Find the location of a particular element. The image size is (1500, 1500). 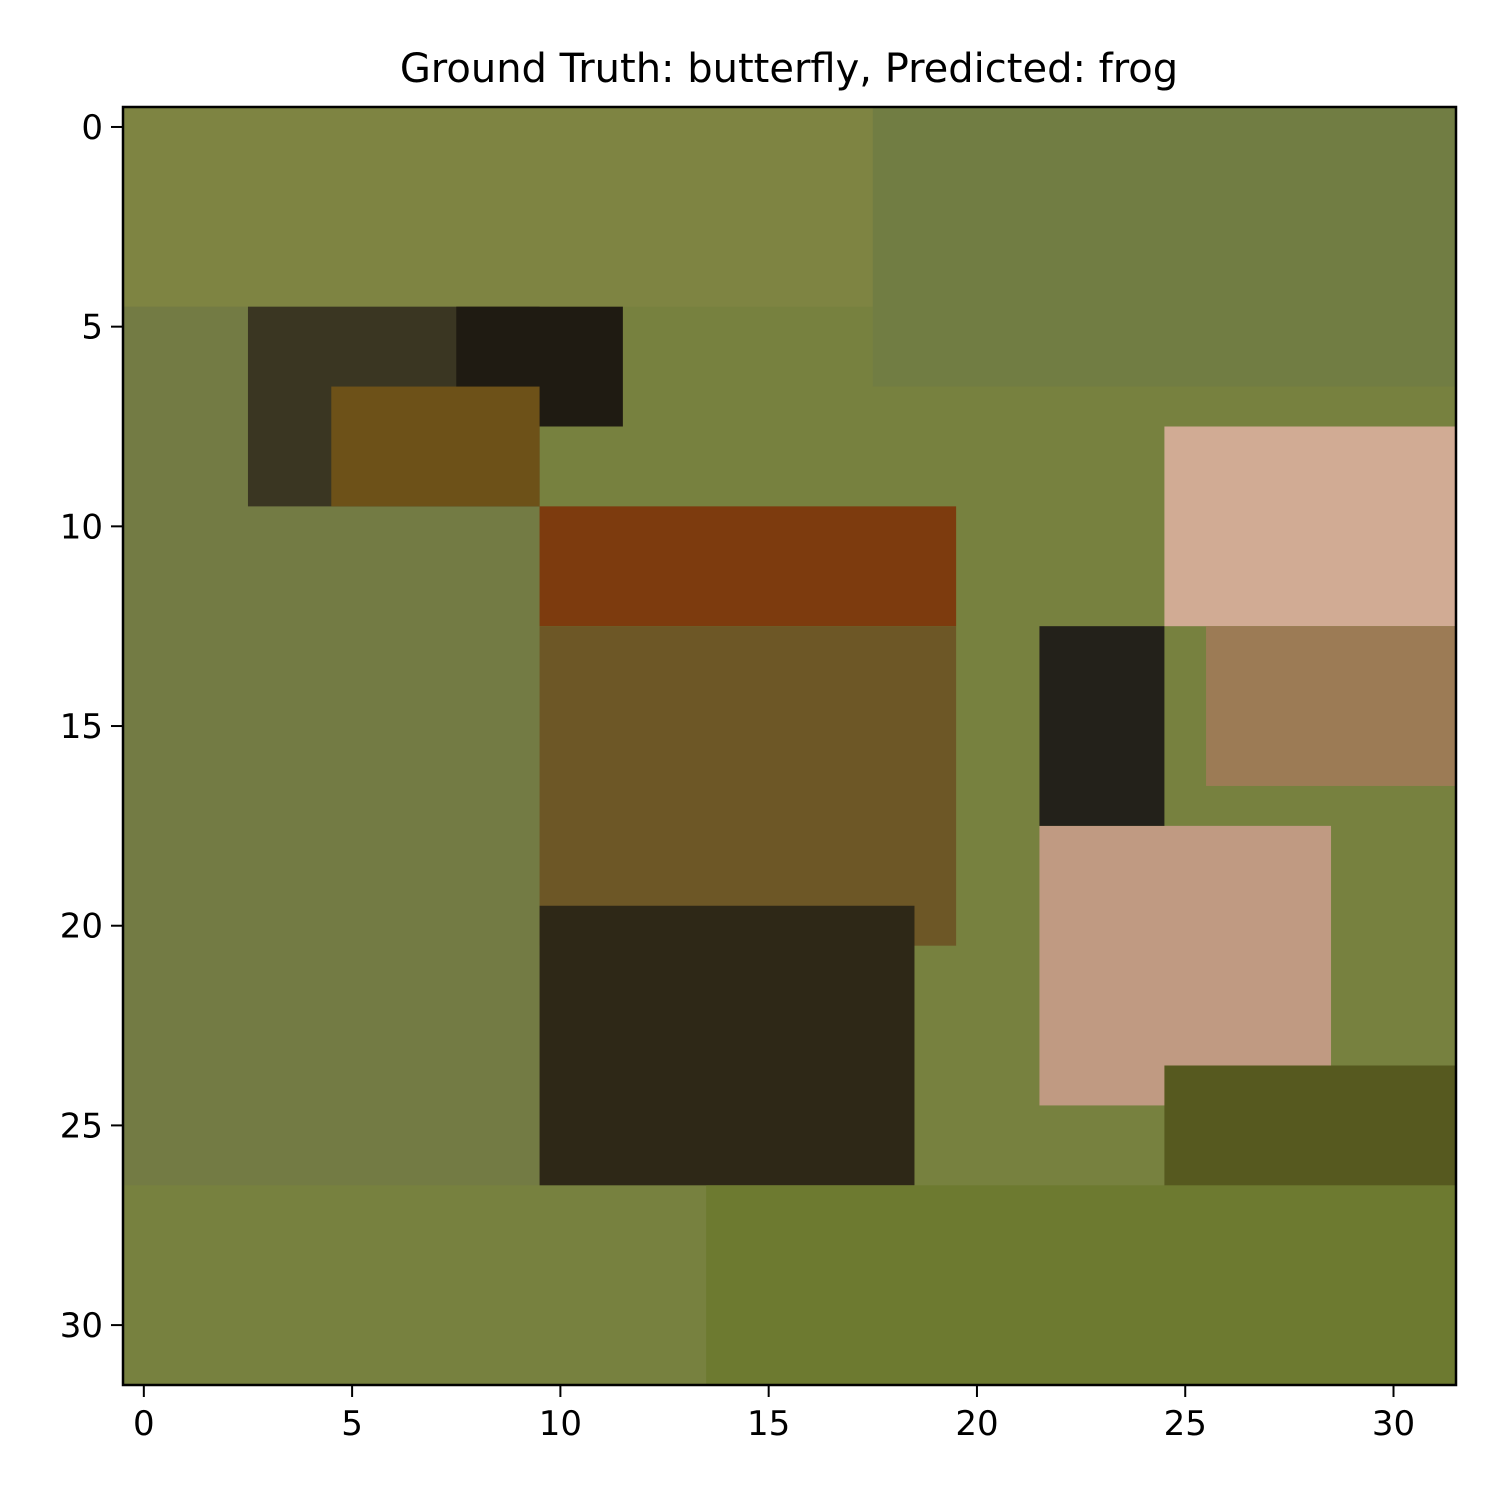

y-tick-label: 5 is located at coordinates (92, 328).